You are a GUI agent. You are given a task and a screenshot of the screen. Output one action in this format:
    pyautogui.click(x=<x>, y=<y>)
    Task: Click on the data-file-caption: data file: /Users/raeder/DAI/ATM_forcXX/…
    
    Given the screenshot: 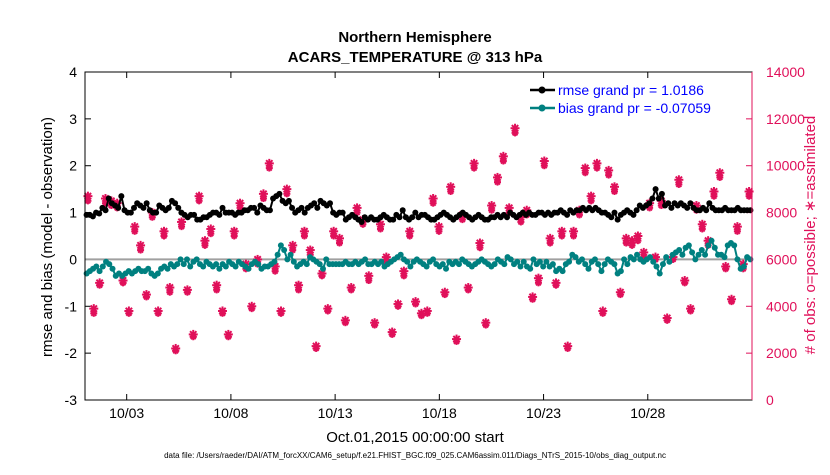 What is the action you would take?
    pyautogui.click(x=415, y=455)
    